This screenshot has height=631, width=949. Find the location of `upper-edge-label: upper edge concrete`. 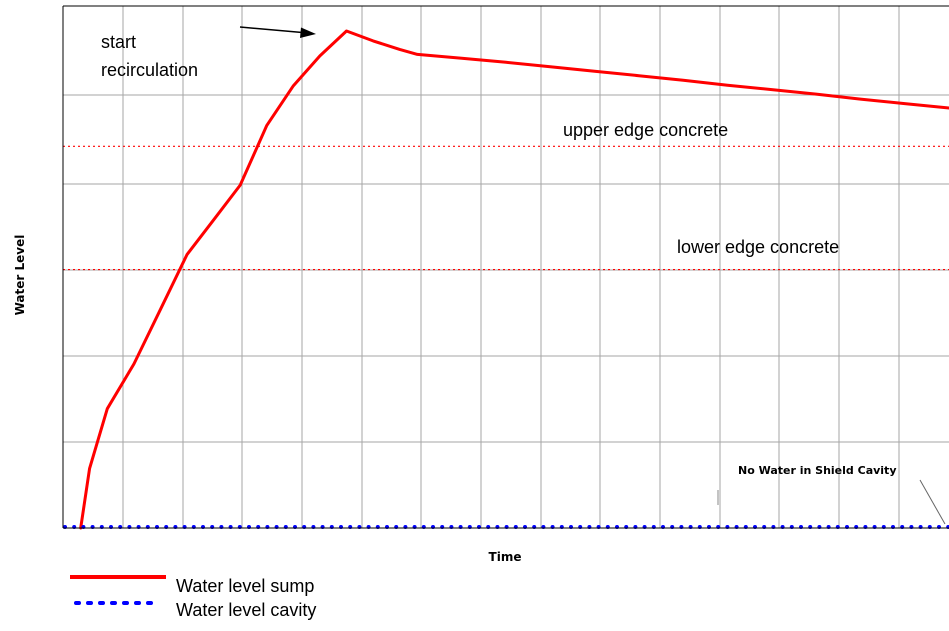

upper-edge-label: upper edge concrete is located at coordinates (645, 130).